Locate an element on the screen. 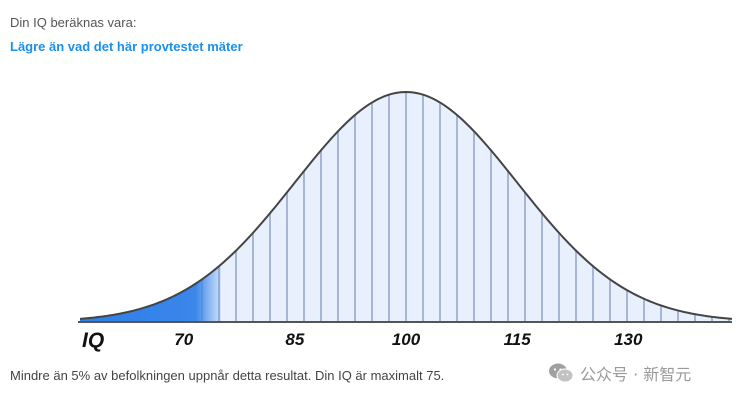  x-tick-label: 85 is located at coordinates (294, 339).